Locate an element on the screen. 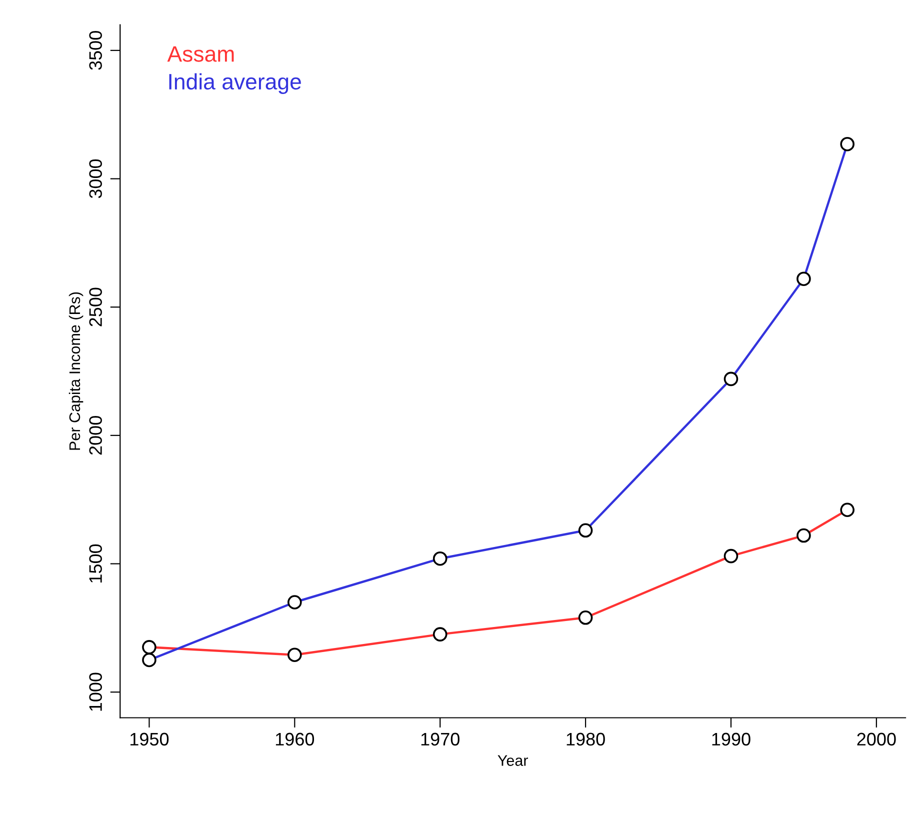  text: India average is located at coordinates (235, 83).